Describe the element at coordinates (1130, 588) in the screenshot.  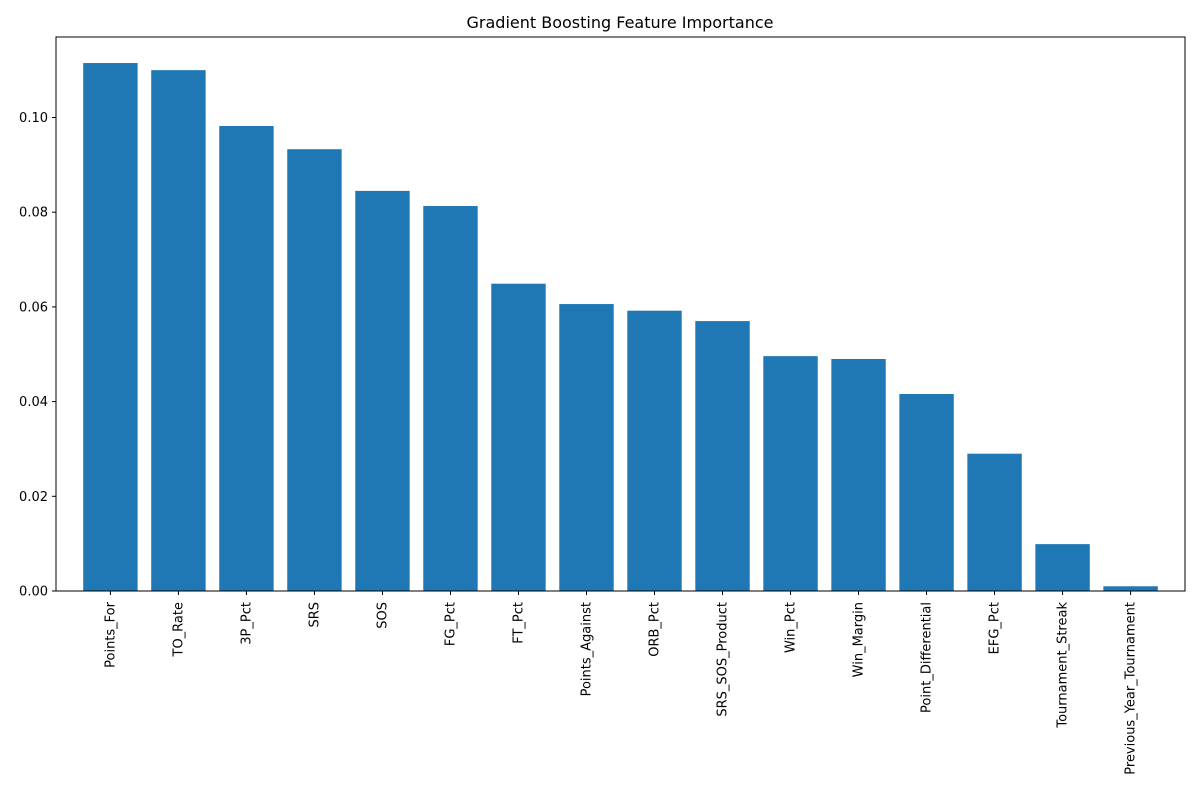
I see `bar-previous-year-tournament` at that location.